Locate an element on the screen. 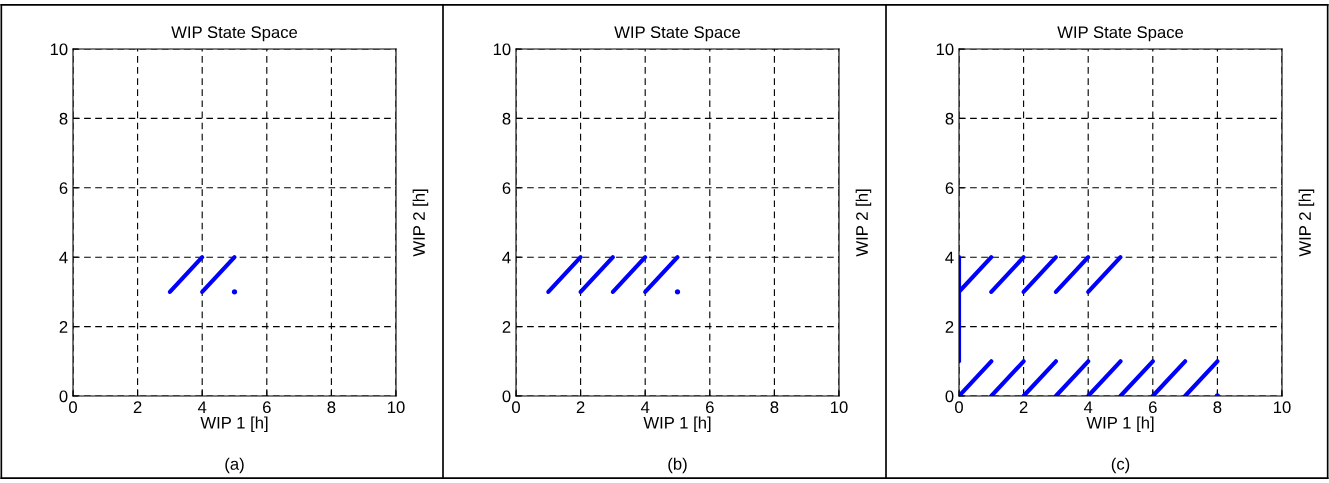 This screenshot has width=1329, height=483. text: (c) is located at coordinates (1120, 465).